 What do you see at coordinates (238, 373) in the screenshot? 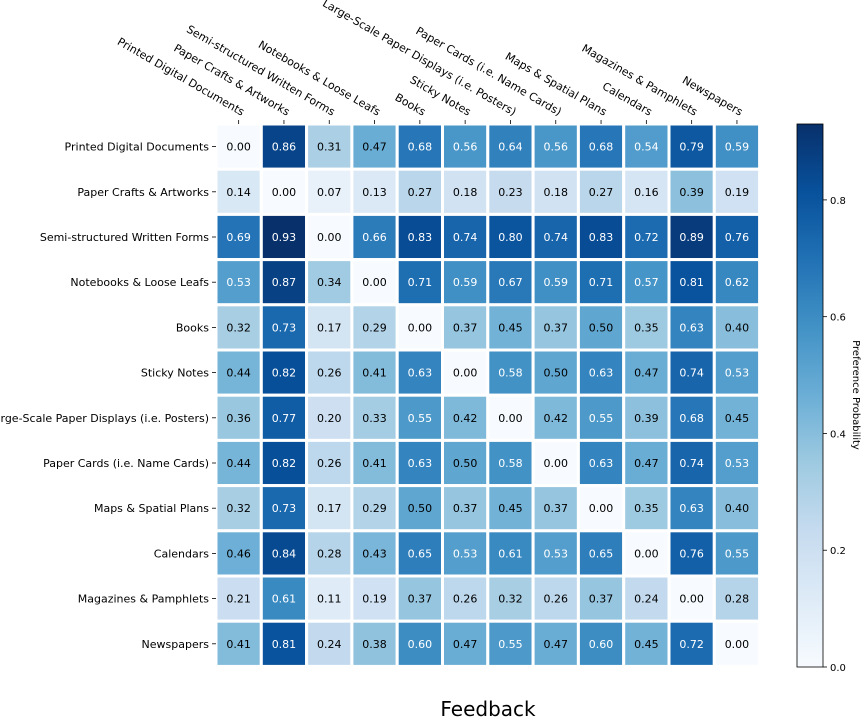
I see `cell-value-label: 0.44` at bounding box center [238, 373].